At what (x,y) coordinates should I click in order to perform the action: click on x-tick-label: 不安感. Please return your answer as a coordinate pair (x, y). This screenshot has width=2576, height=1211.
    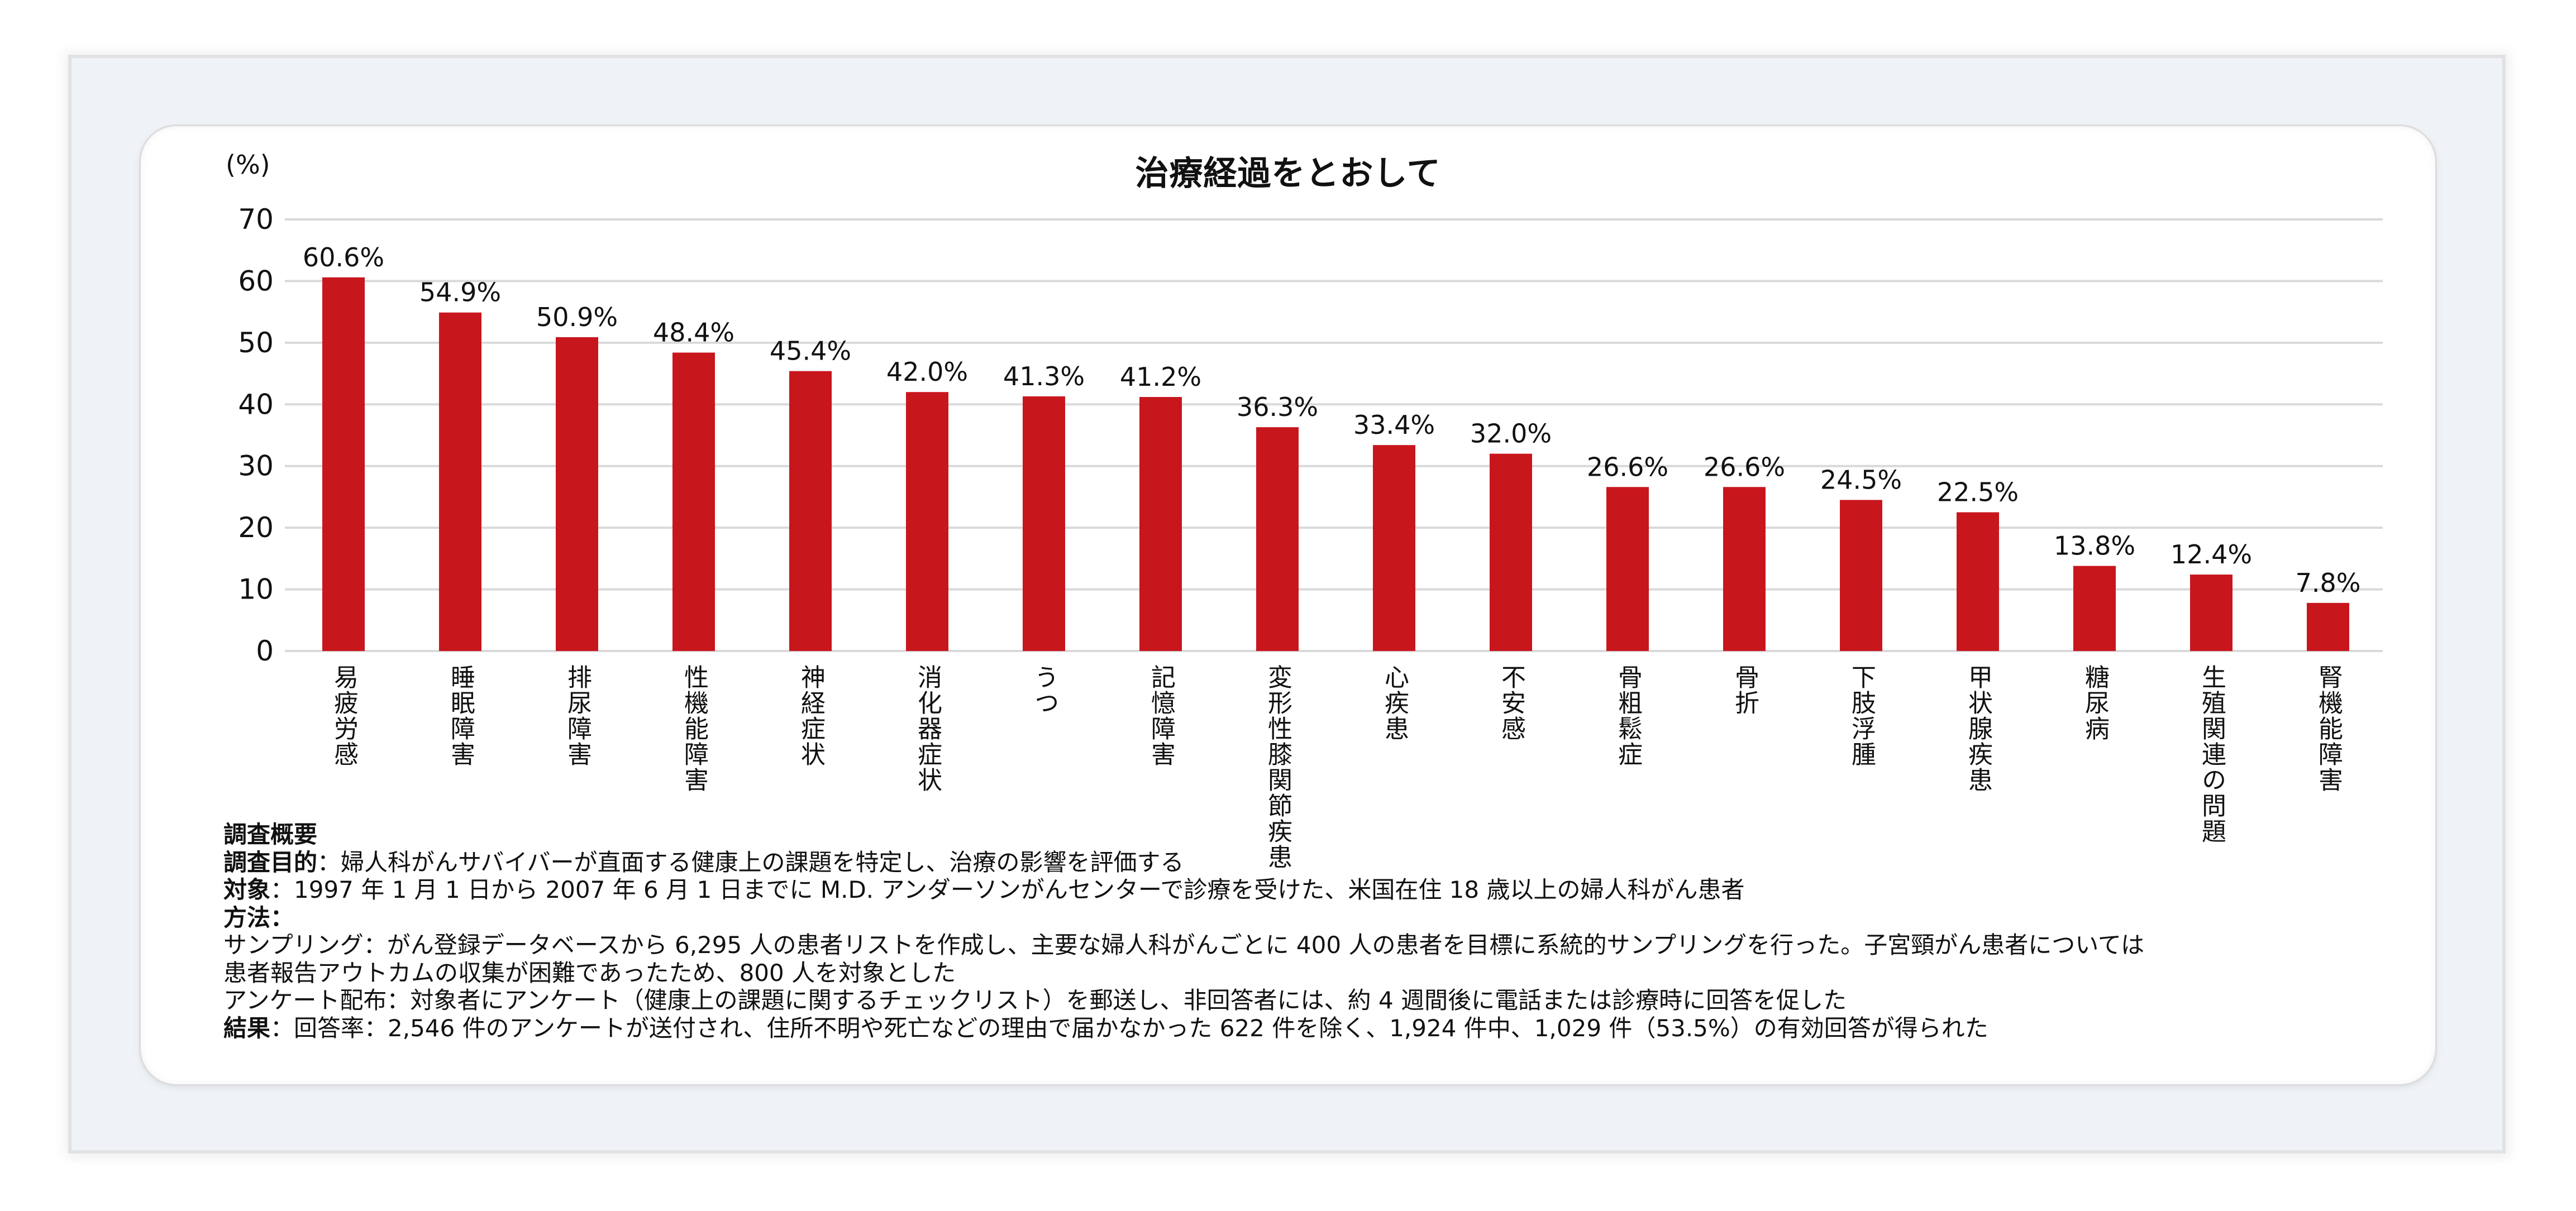
    Looking at the image, I should click on (1511, 703).